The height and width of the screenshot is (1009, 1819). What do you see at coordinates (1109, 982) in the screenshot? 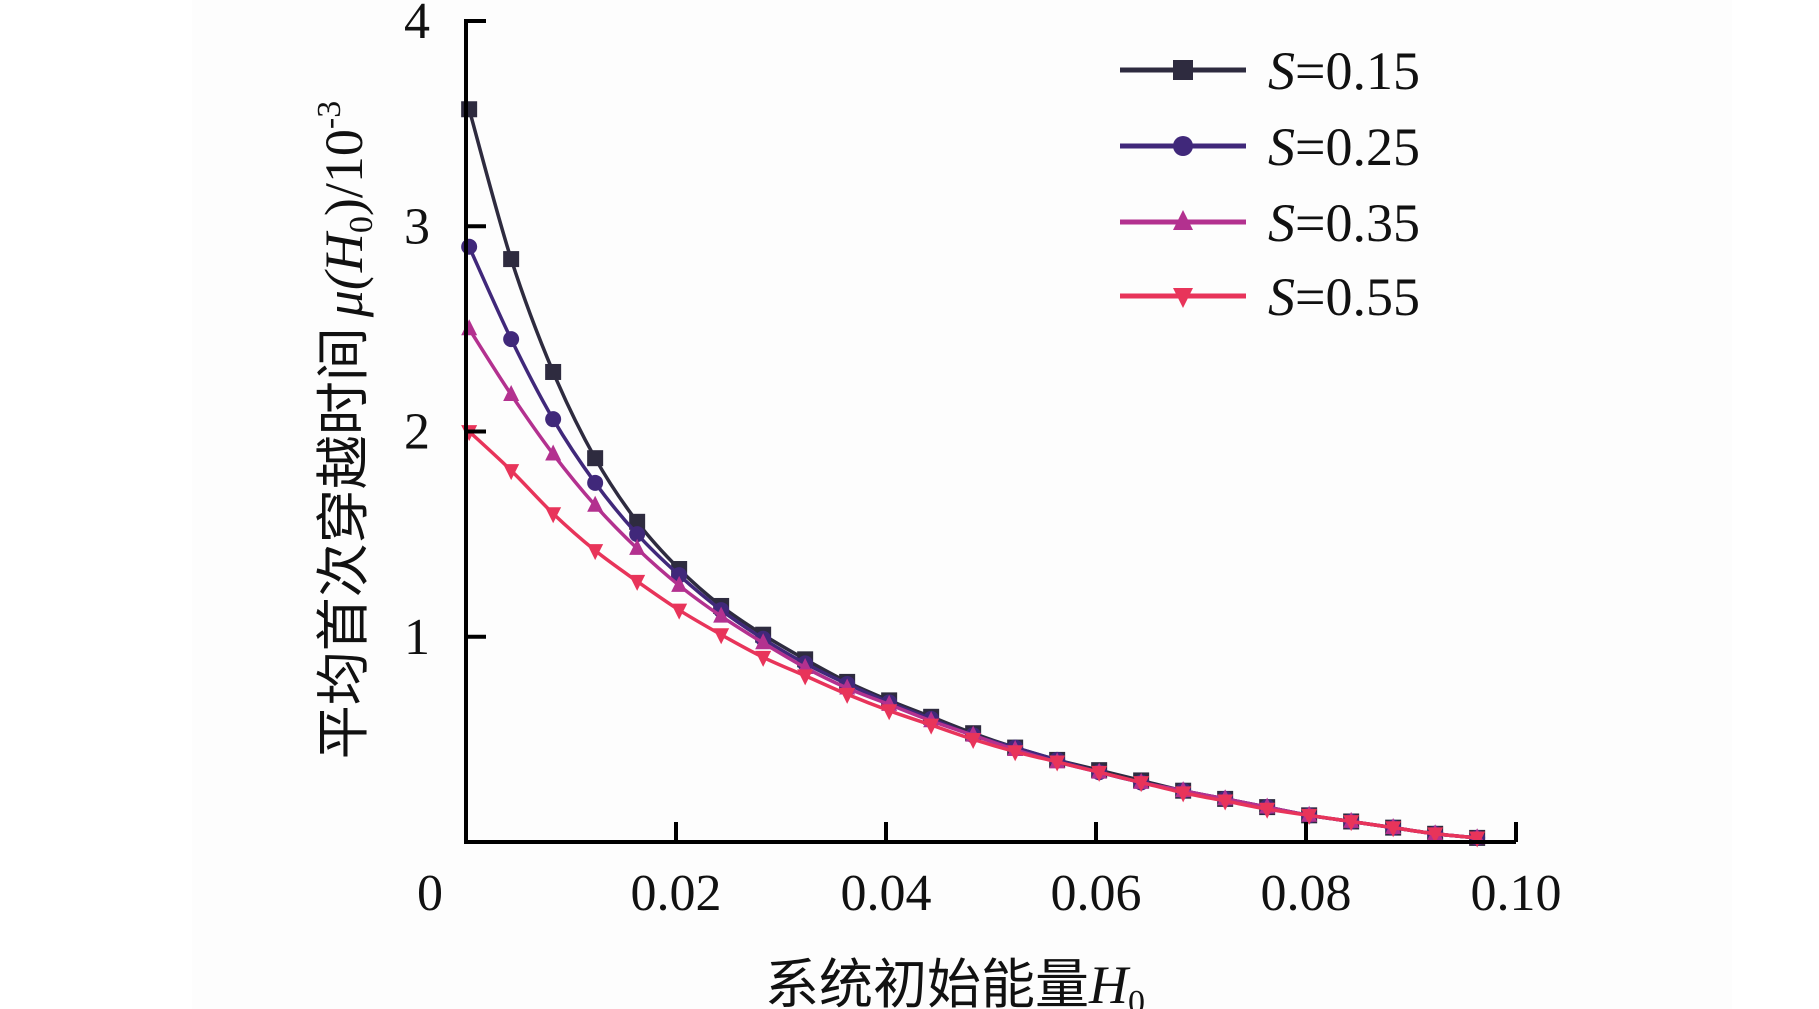
I see `x-axis-label-var: H` at bounding box center [1109, 982].